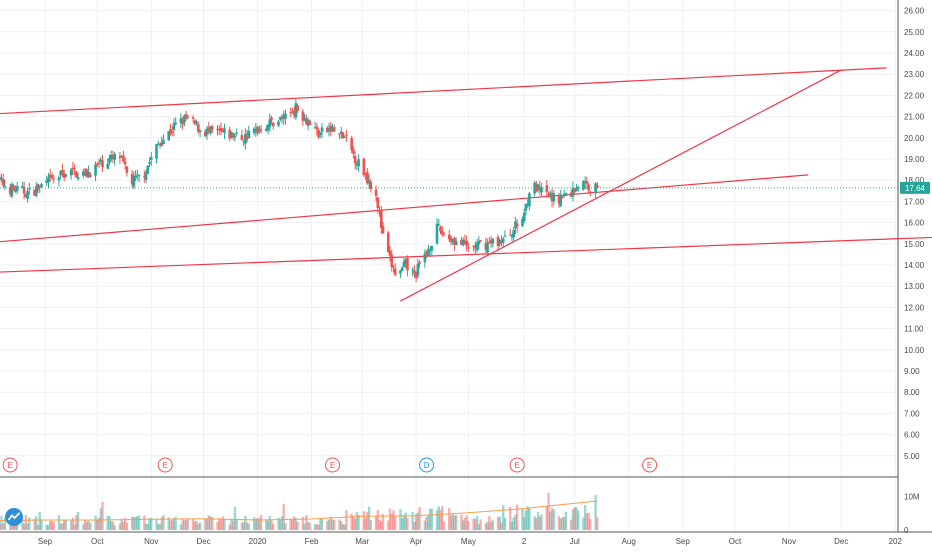 The image size is (932, 555). What do you see at coordinates (912, 392) in the screenshot?
I see `price-tick-label: 8.00` at bounding box center [912, 392].